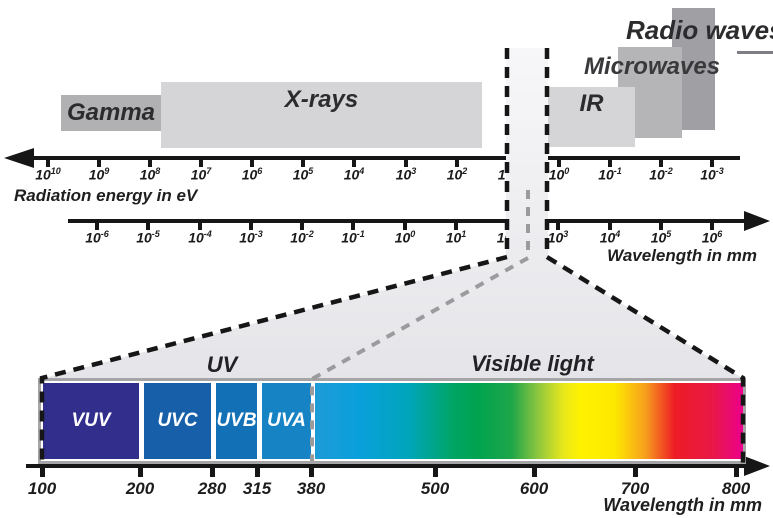  What do you see at coordinates (682, 505) in the screenshot?
I see `bottom-axis-caption: Wavelength in mm` at bounding box center [682, 505].